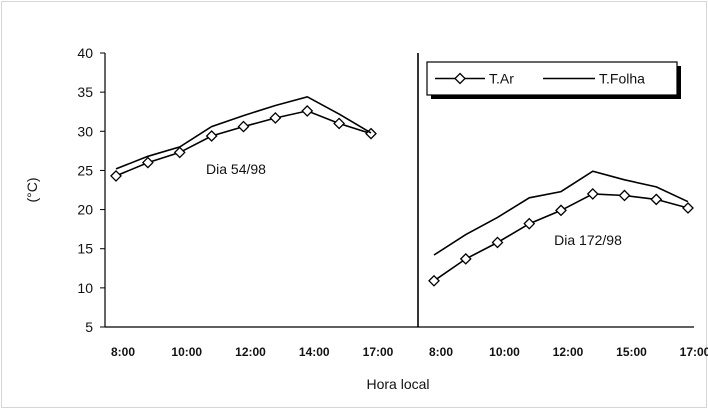 This screenshot has width=708, height=414. I want to click on x-tick-label: 14:00, so click(314, 352).